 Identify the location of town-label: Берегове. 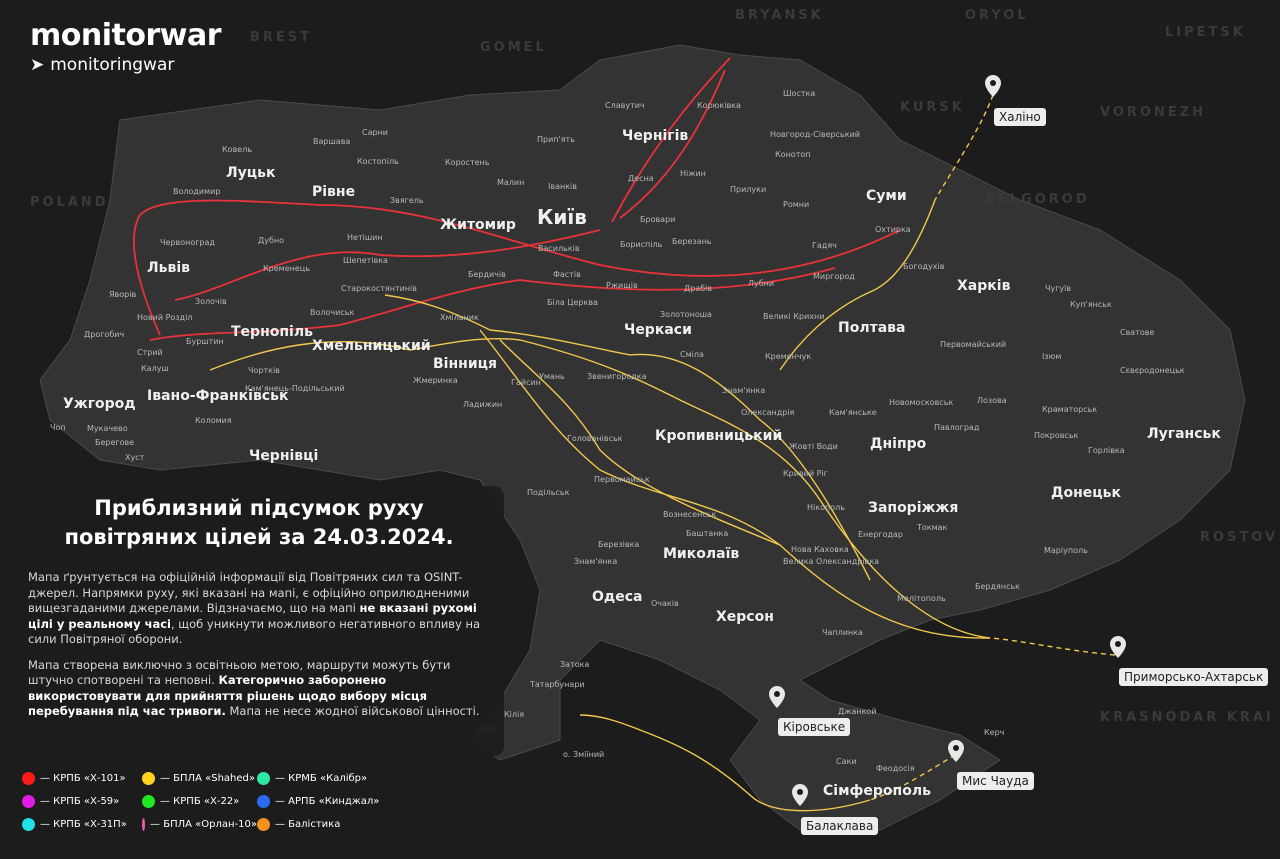
(115, 442).